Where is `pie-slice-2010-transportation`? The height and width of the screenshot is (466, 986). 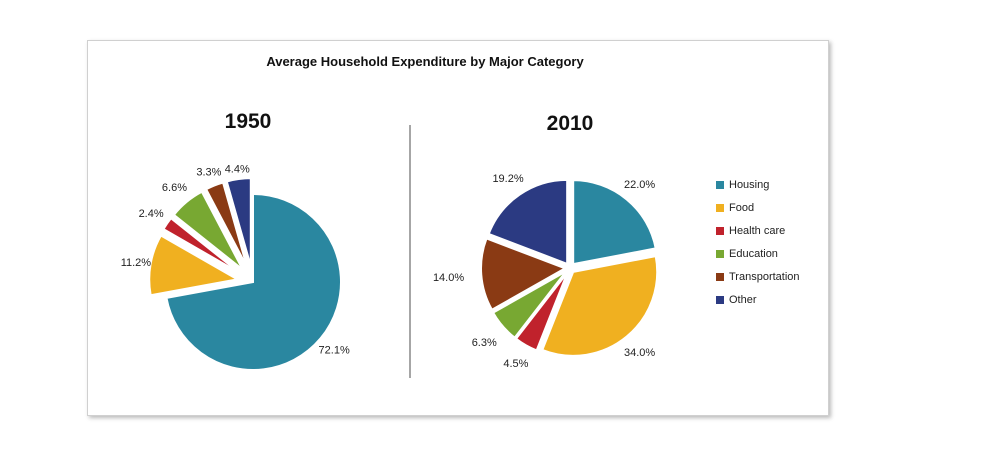
pie-slice-2010-transportation is located at coordinates (524, 274).